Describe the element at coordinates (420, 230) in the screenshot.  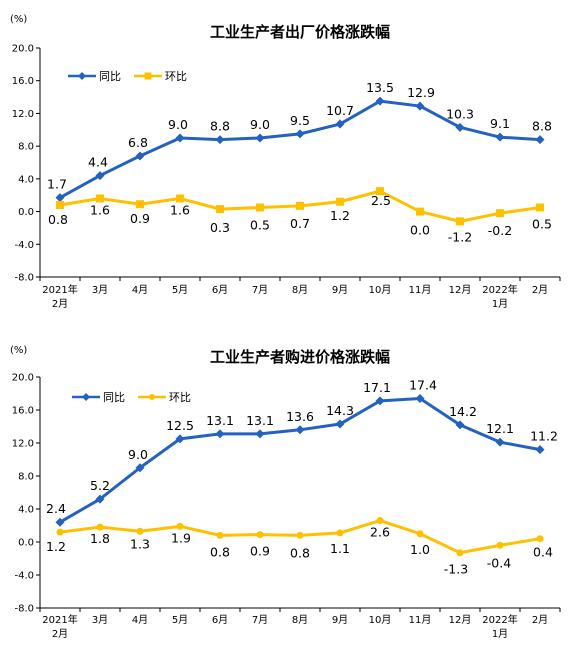
I see `data-label: 0.0` at that location.